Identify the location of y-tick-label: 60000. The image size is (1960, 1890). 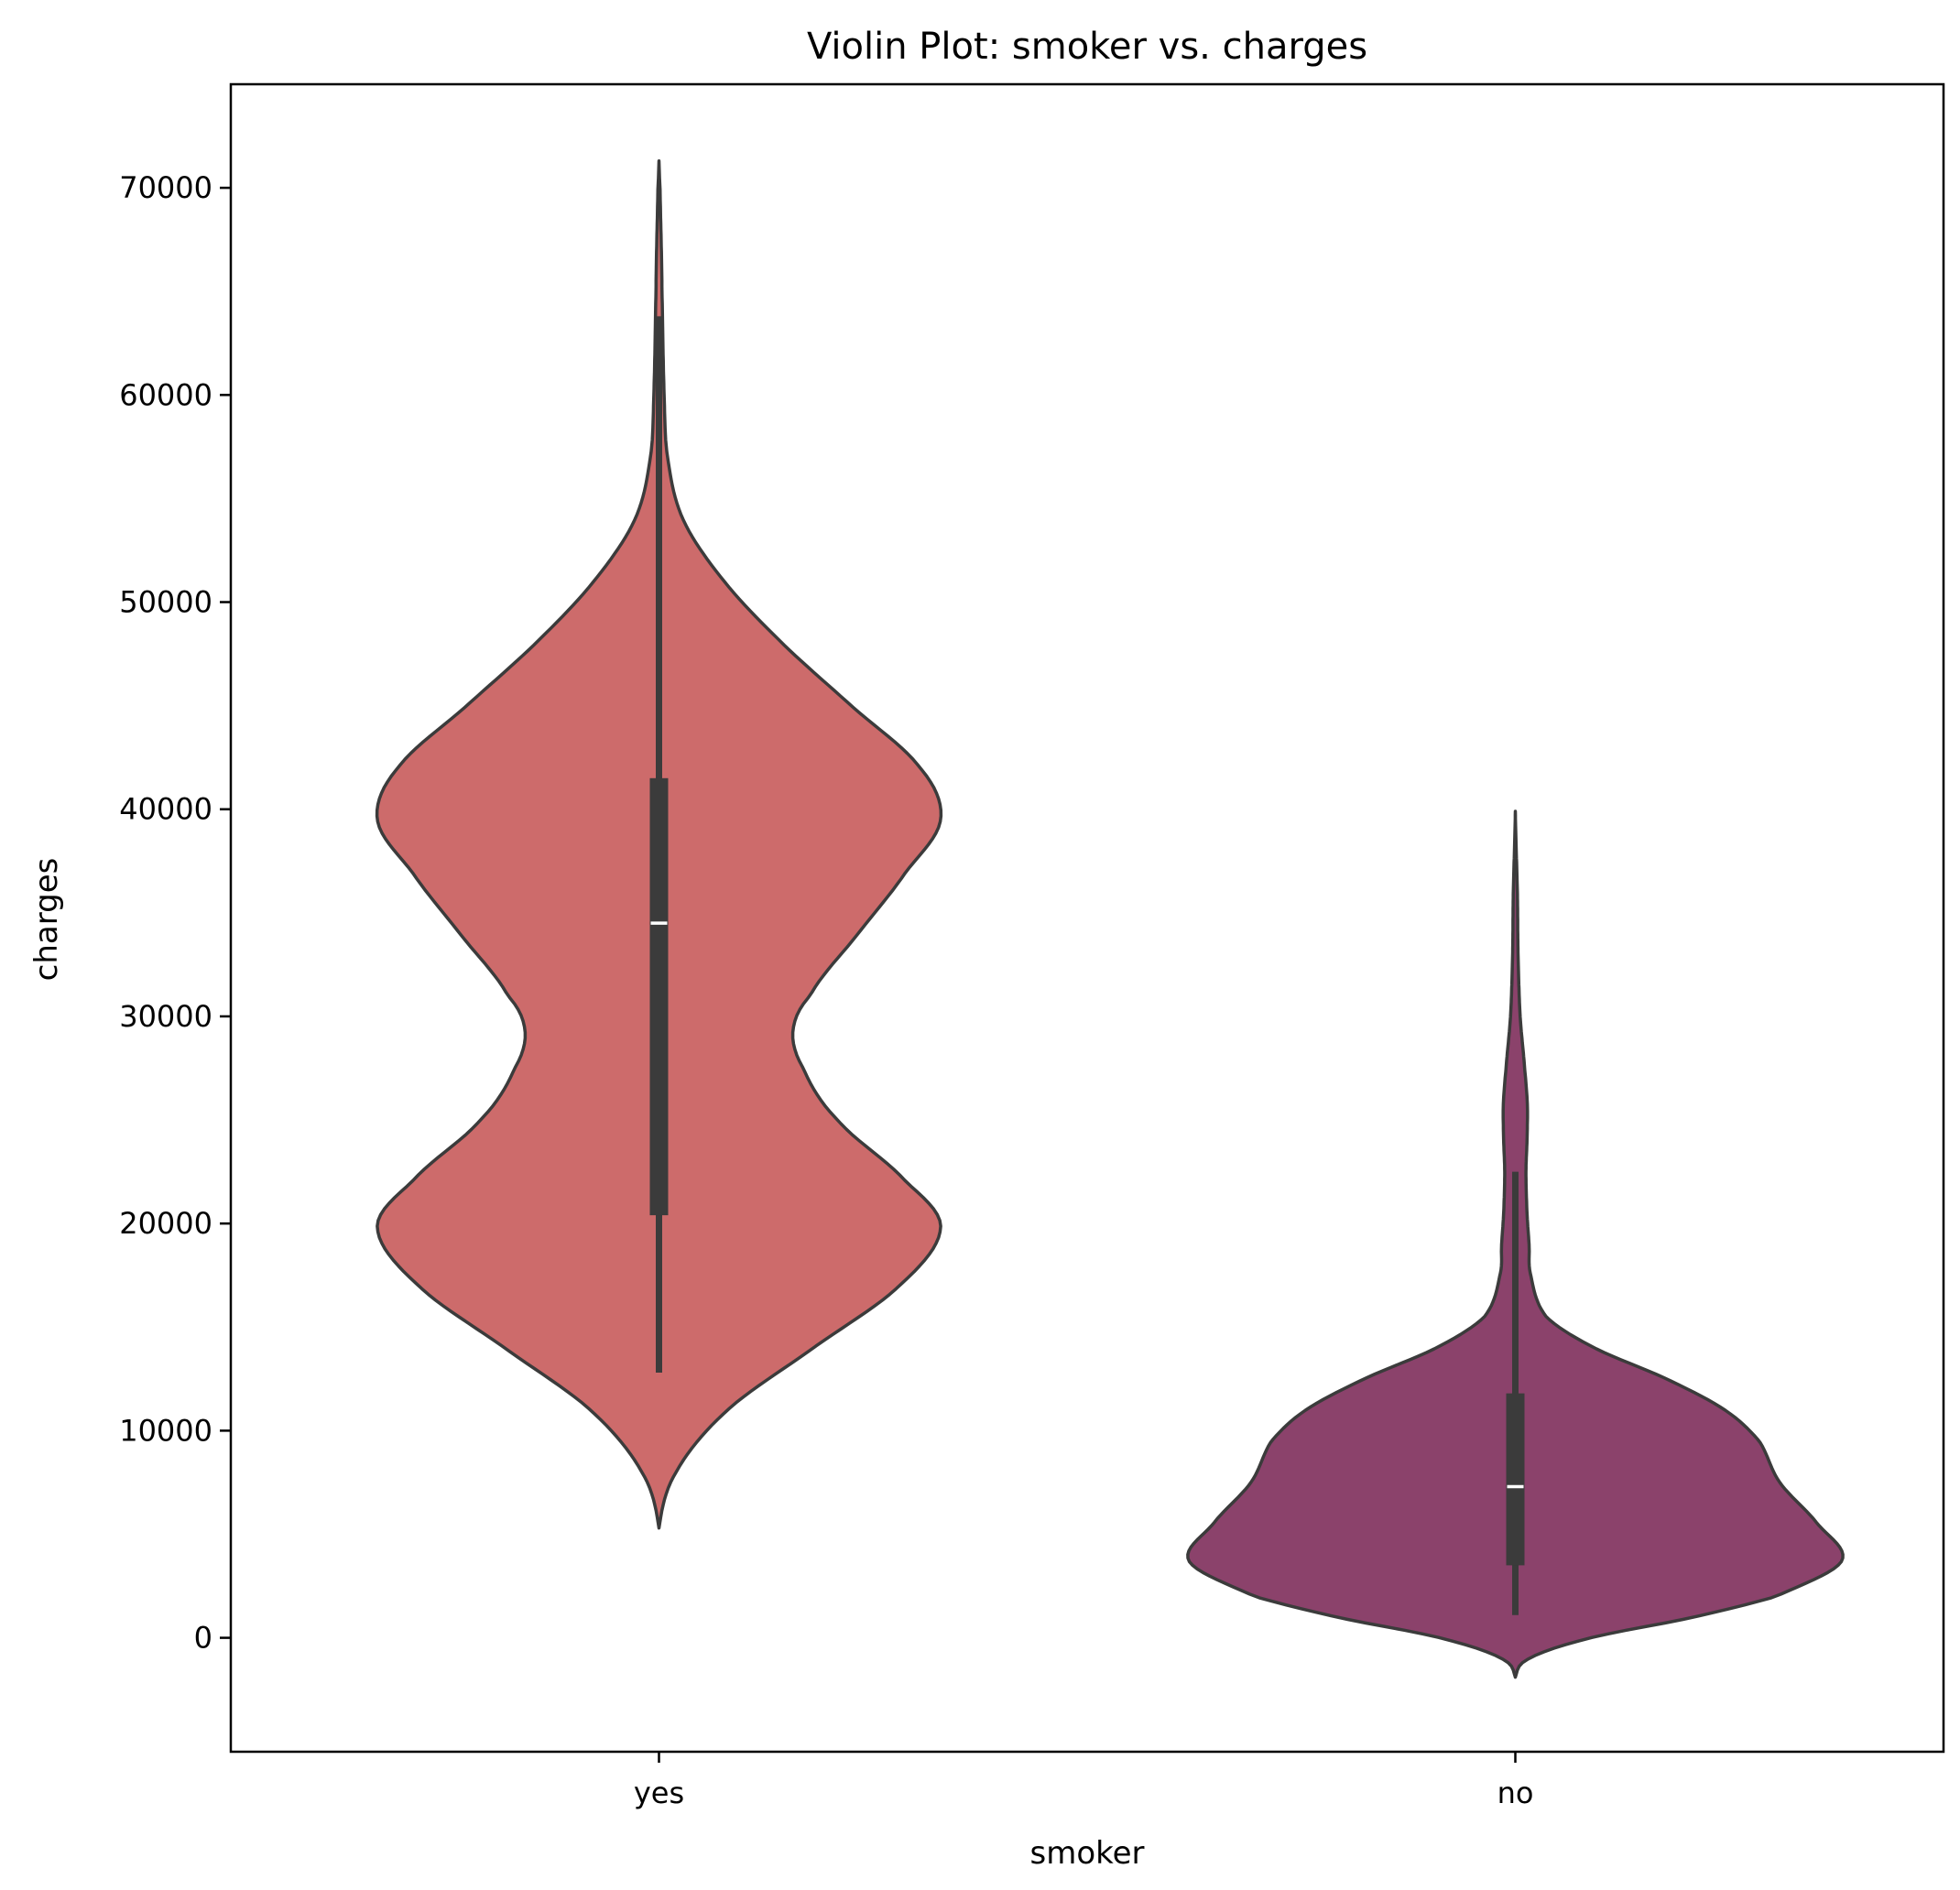
(165, 394).